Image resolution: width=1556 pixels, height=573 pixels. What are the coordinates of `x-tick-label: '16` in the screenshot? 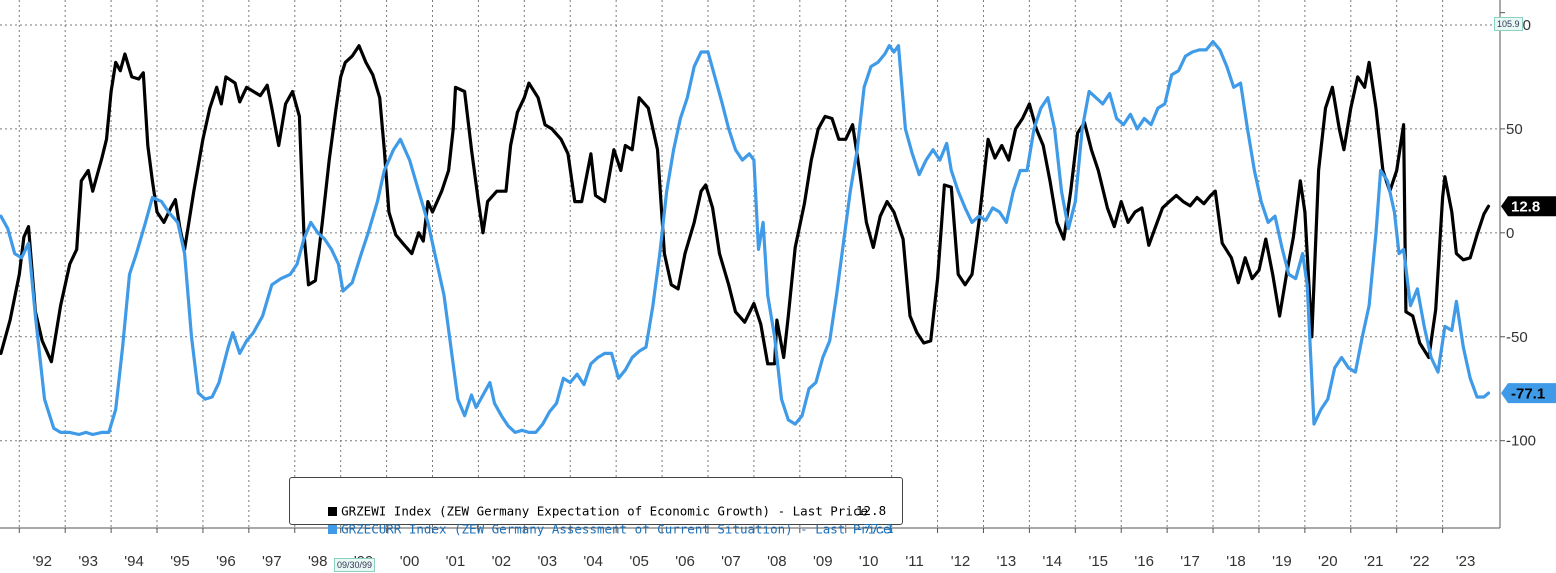 It's located at (1144, 561).